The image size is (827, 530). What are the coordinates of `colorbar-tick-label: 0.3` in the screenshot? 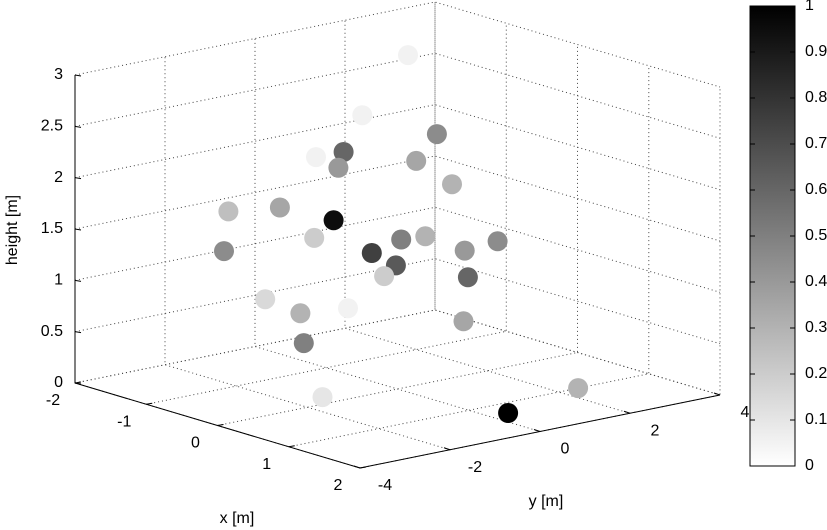 It's located at (816, 327).